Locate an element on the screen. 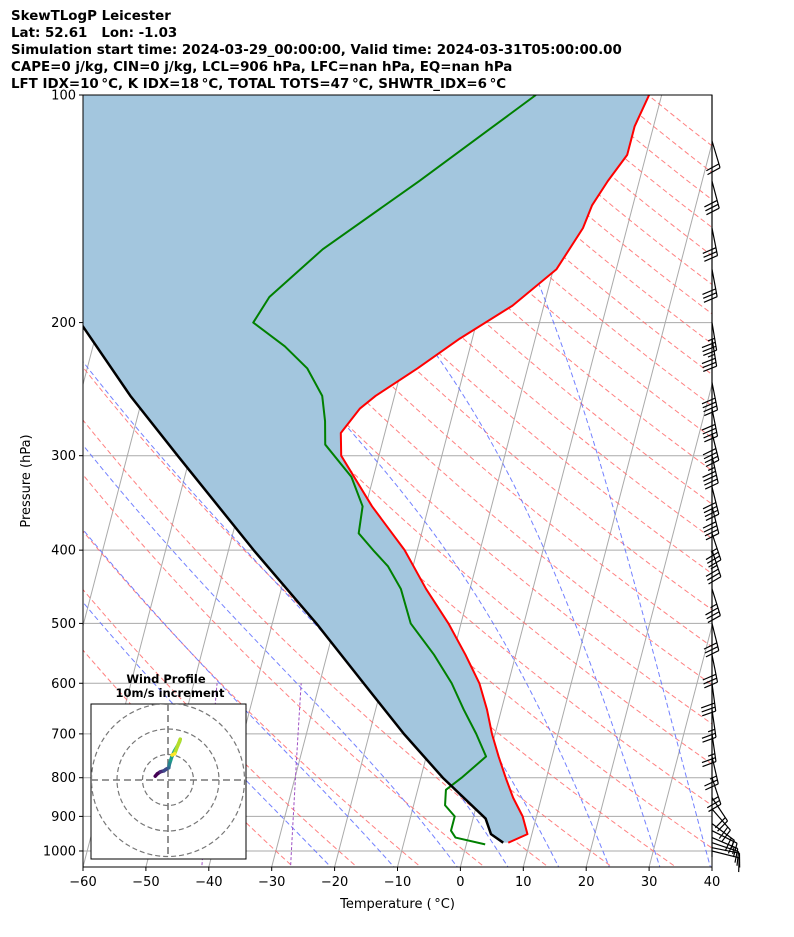  chart-title: SkewTLogP Leicester is located at coordinates (91, 16).